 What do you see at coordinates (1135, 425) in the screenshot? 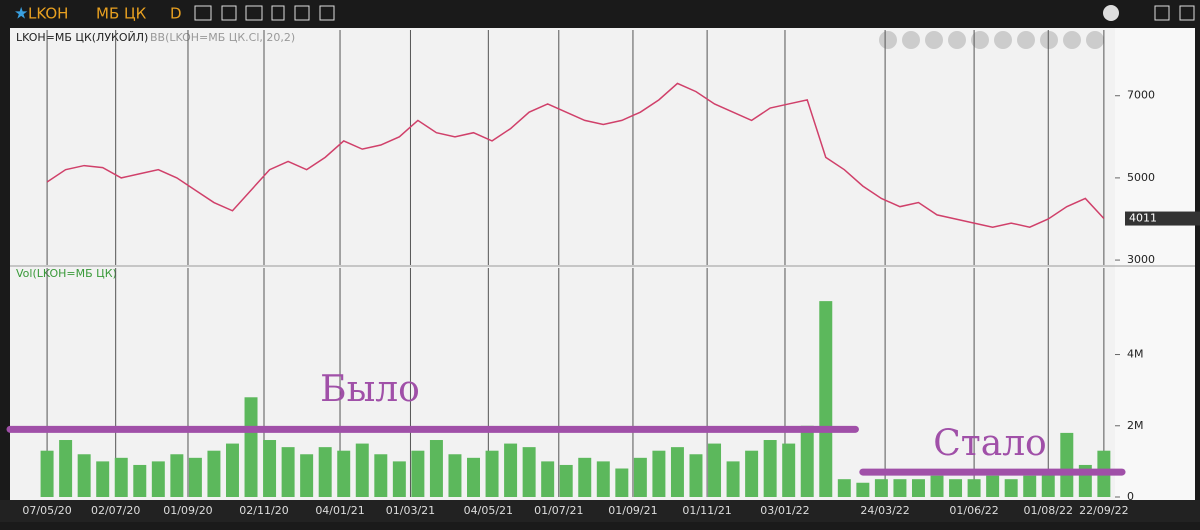
I see `y-tick-label: 2M` at bounding box center [1135, 425].